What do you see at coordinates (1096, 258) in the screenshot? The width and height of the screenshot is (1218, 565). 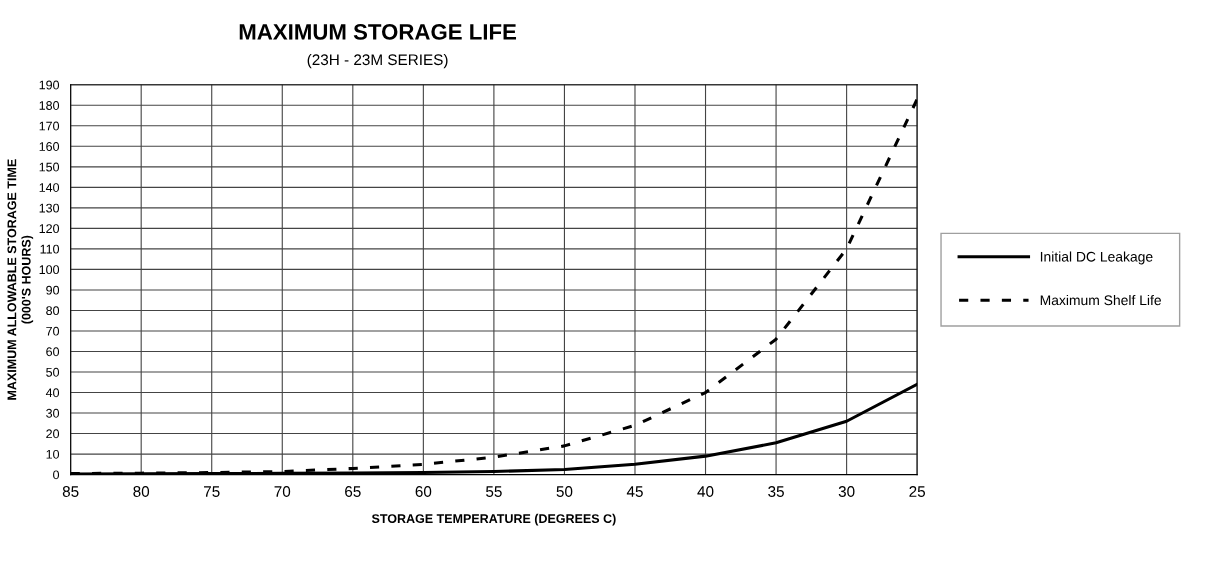 I see `legend-label: Initial DC Leakage` at bounding box center [1096, 258].